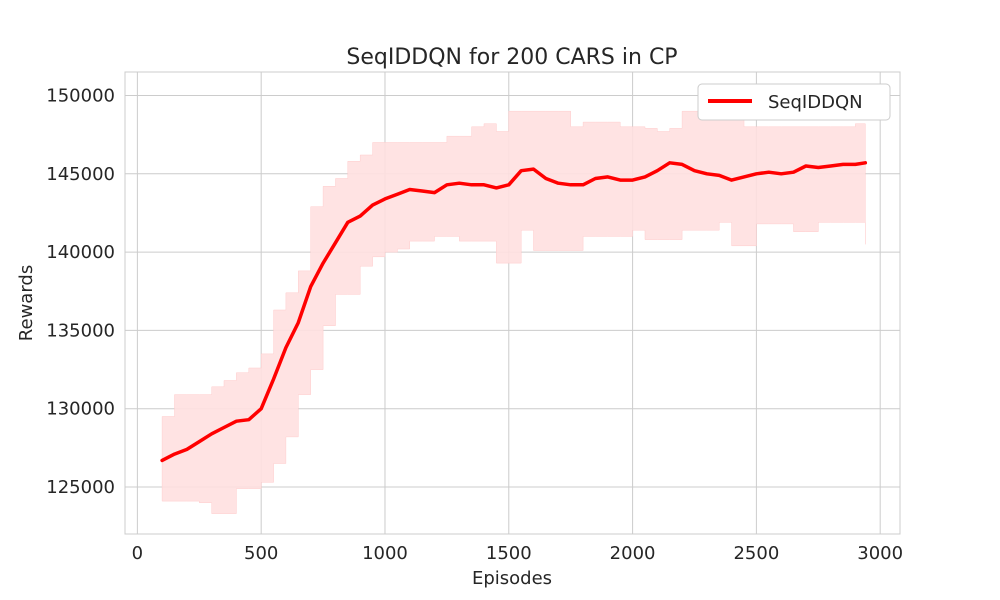 Image resolution: width=1000 pixels, height=600 pixels. What do you see at coordinates (512, 578) in the screenshot?
I see `x-axis-label: Episodes` at bounding box center [512, 578].